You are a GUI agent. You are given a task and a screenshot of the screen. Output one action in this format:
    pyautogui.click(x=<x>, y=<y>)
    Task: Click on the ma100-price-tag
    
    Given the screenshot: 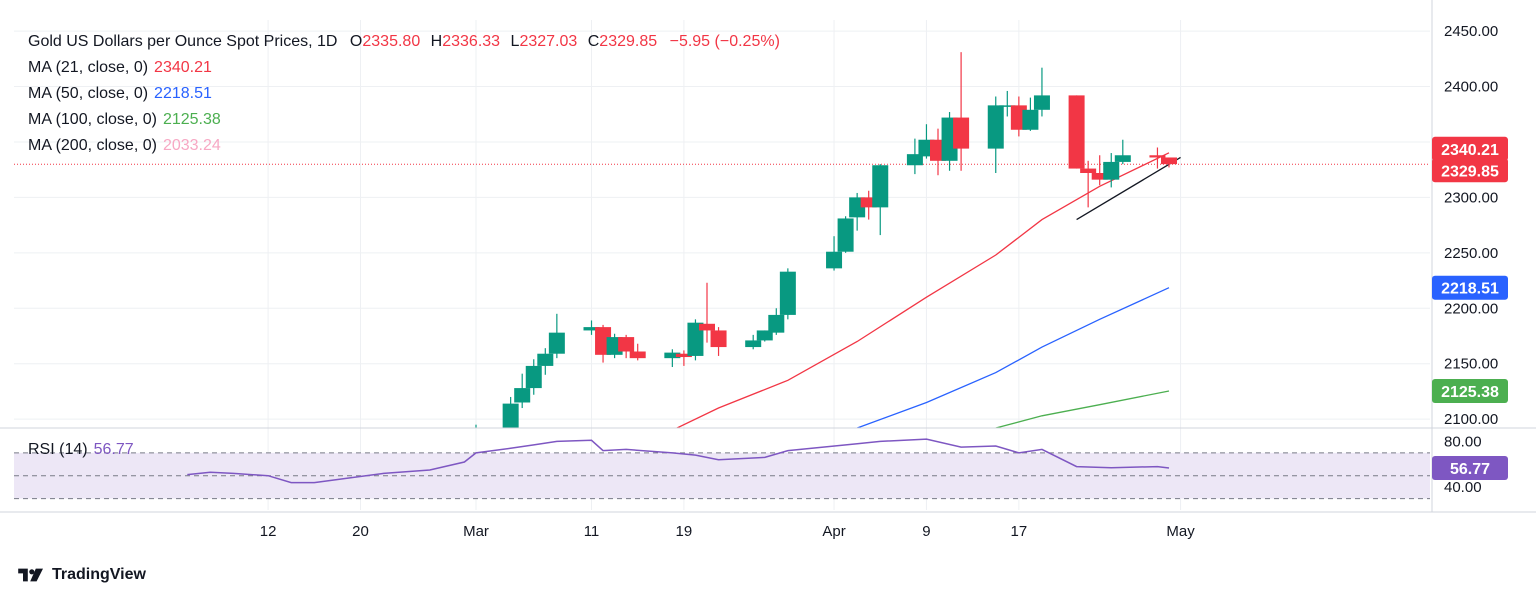 What is the action you would take?
    pyautogui.click(x=1470, y=390)
    